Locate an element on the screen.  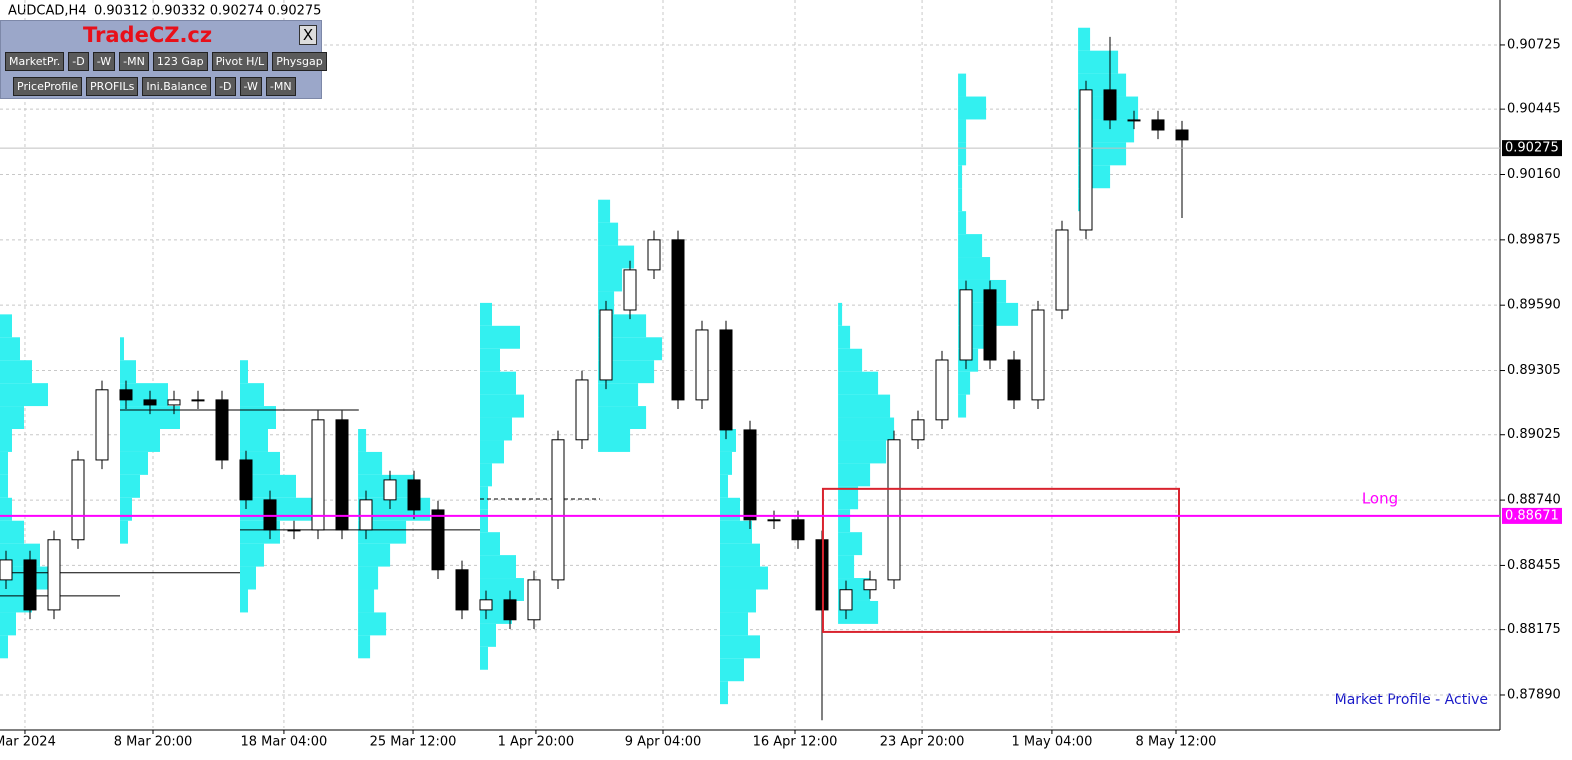
close-button: X is located at coordinates (308, 35).